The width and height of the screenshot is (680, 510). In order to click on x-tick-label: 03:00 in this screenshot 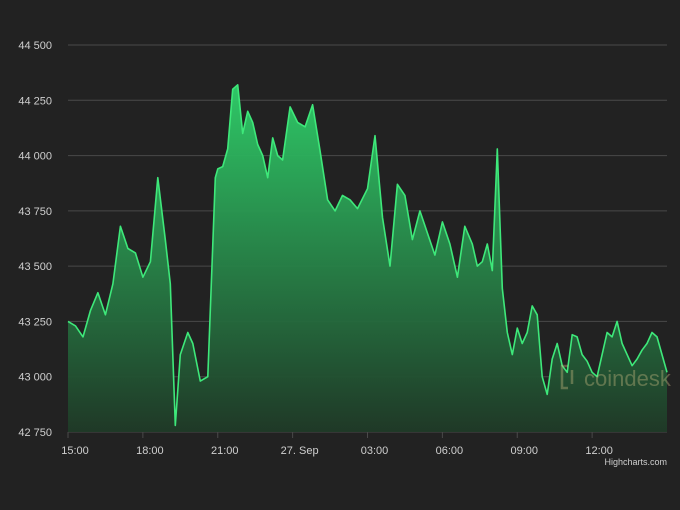, I will do `click(375, 451)`.